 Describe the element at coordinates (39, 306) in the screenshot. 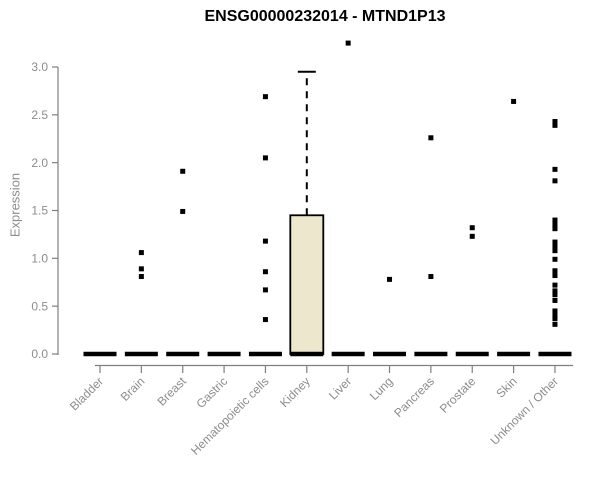

I see `y-tick-label: 0.5` at that location.